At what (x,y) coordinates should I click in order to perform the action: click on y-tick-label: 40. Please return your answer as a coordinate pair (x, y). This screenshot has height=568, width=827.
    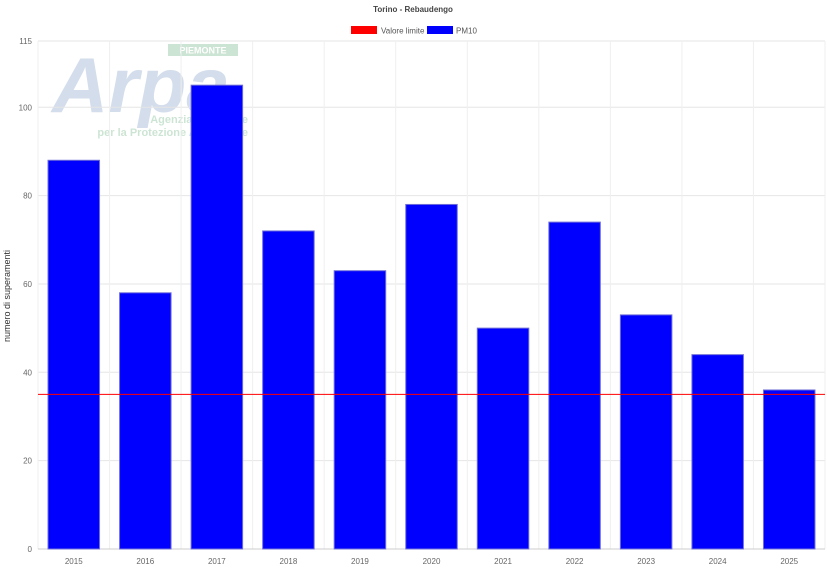
    Looking at the image, I should click on (27, 372).